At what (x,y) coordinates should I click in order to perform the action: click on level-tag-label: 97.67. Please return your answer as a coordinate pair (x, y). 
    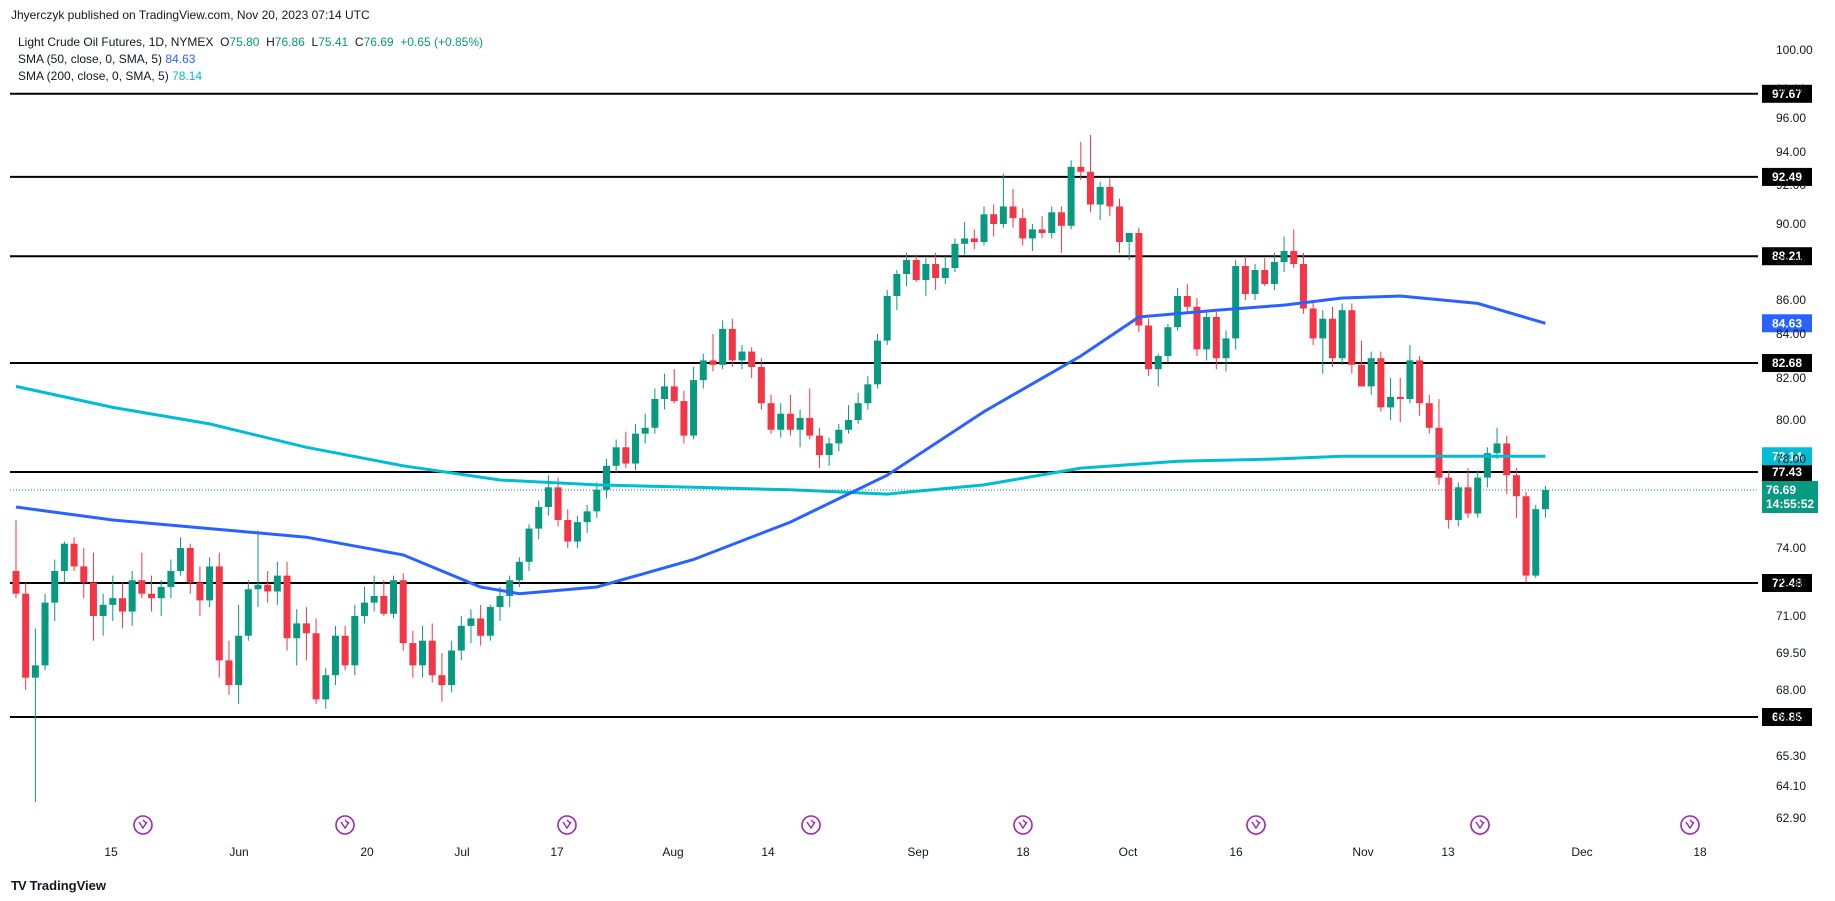
    Looking at the image, I should click on (1787, 94).